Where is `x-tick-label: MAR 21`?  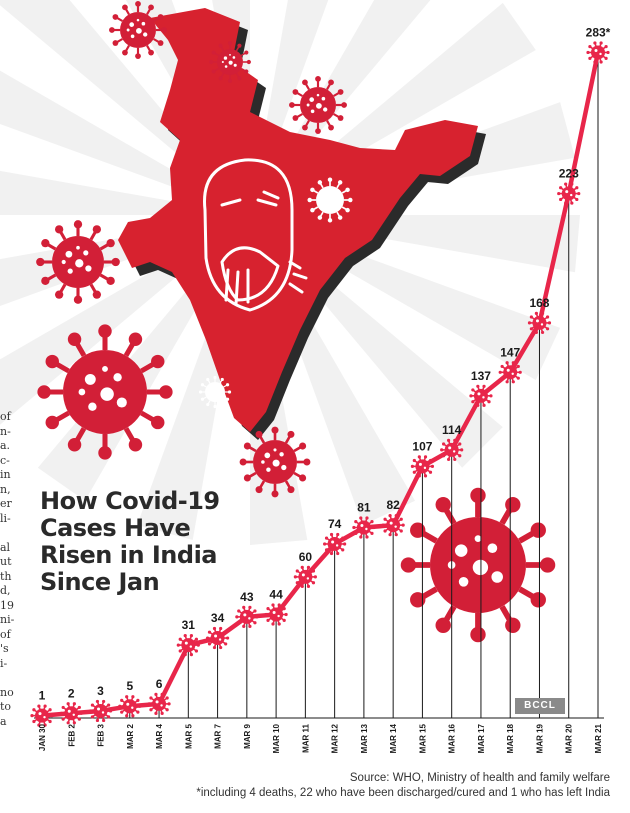
x-tick-label: MAR 21 is located at coordinates (598, 738).